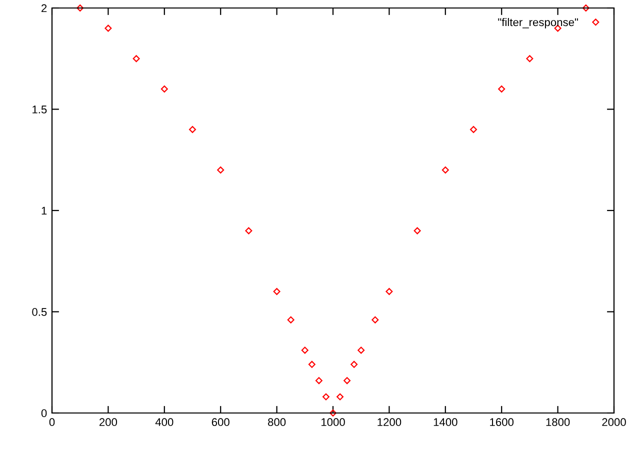 This screenshot has width=640, height=450. Describe the element at coordinates (52, 422) in the screenshot. I see `x-tick-label: 0` at that location.